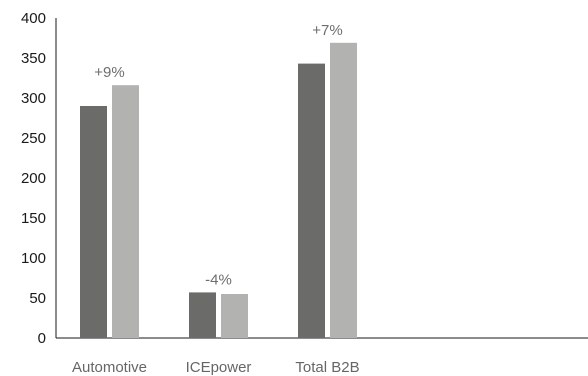 Image resolution: width=588 pixels, height=376 pixels. I want to click on y-tick-label: 100, so click(33, 258).